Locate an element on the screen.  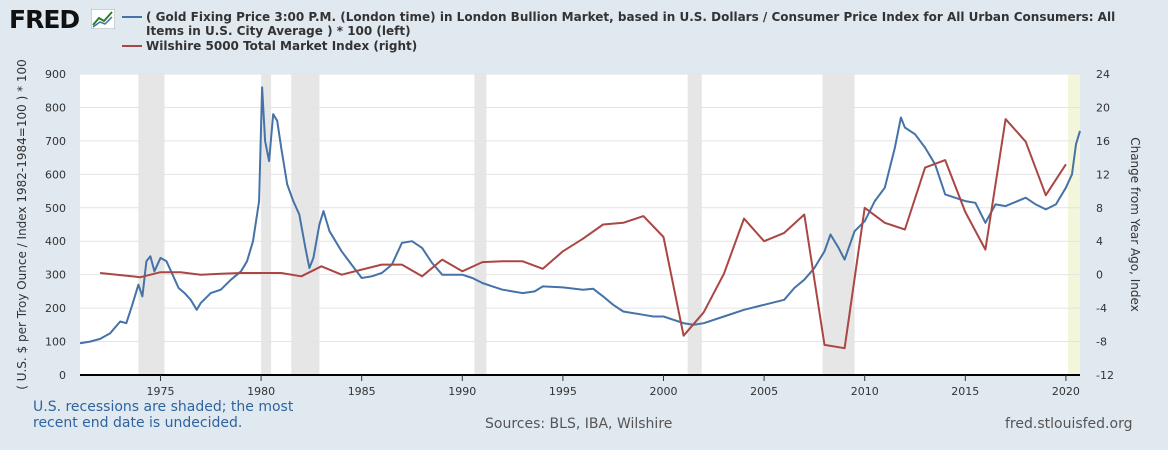
y2-tick-label: 4 is located at coordinates (1099, 241).